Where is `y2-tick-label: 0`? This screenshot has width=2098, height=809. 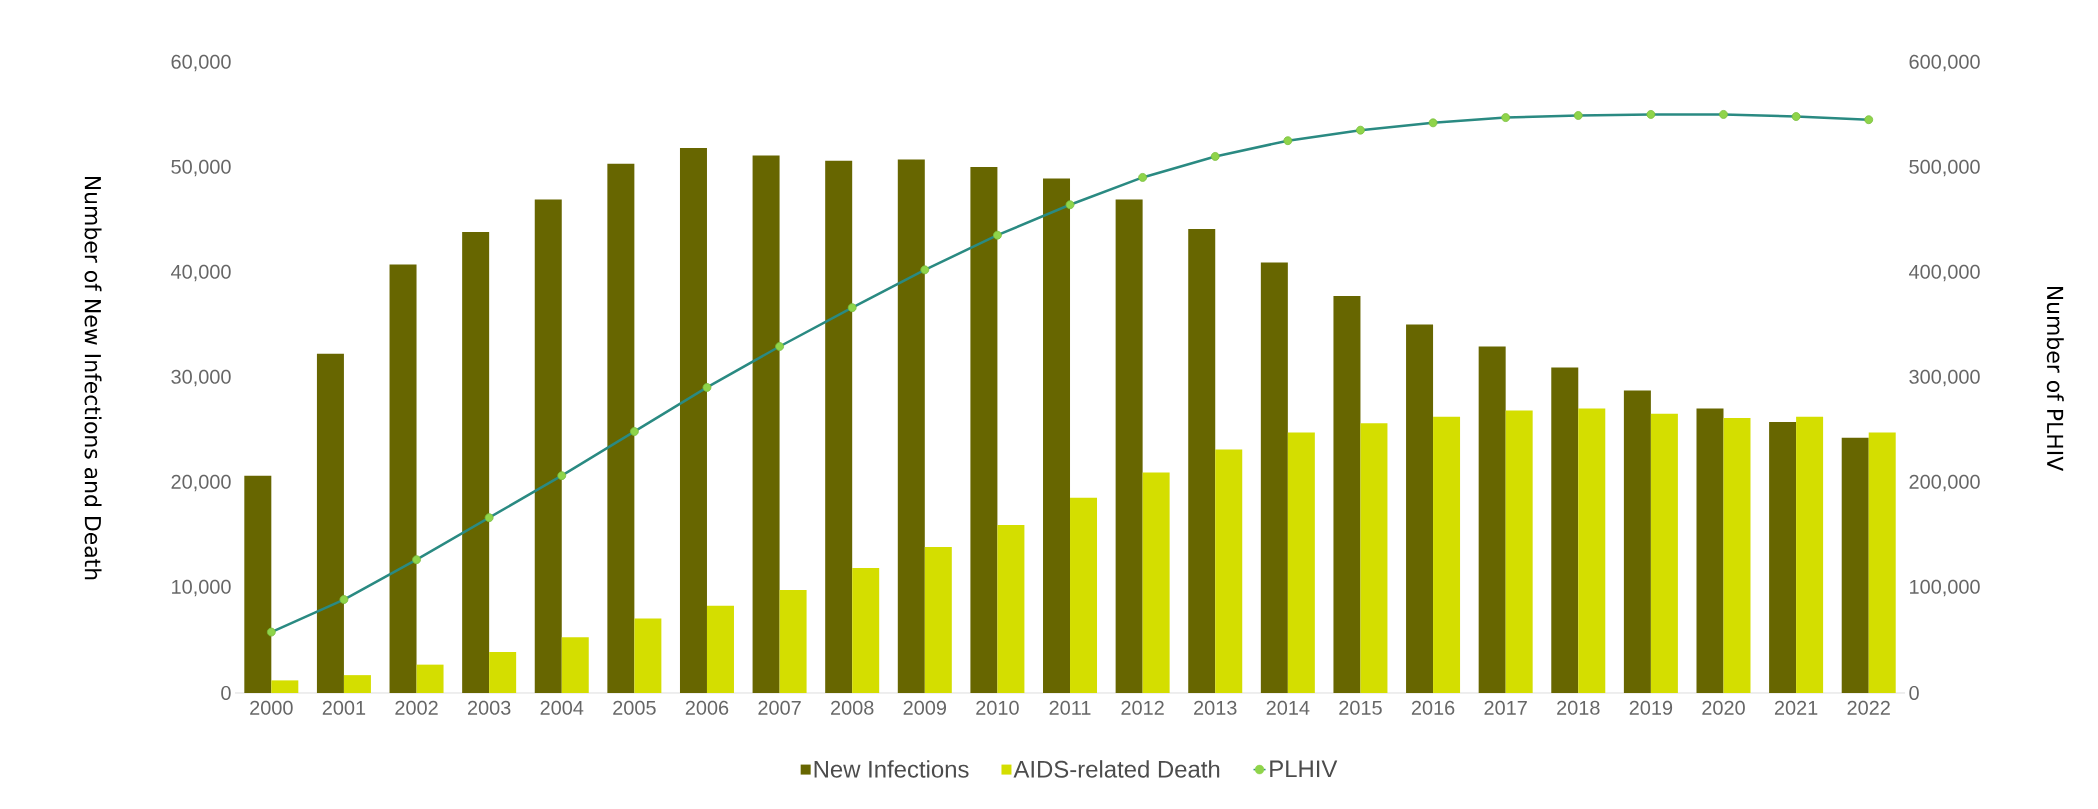
y2-tick-label: 0 is located at coordinates (1914, 693).